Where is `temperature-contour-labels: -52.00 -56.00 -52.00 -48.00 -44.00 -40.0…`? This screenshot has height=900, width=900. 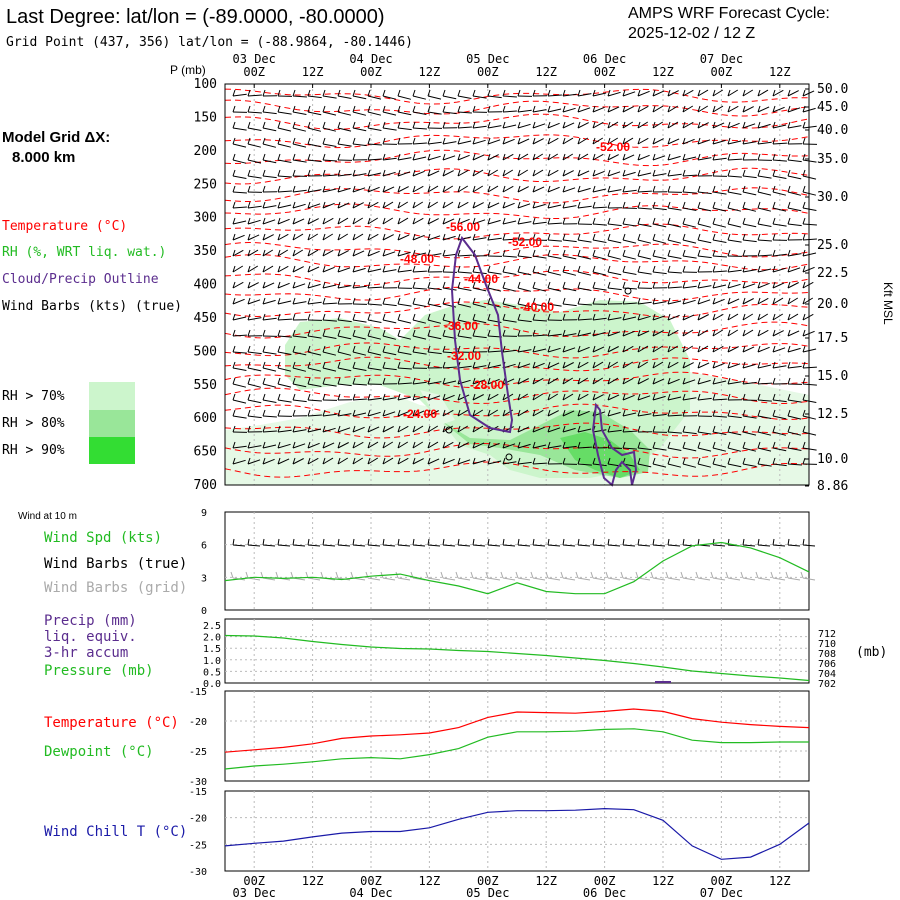 temperature-contour-labels: -52.00 -56.00 -52.00 -48.00 -44.00 -40.0… is located at coordinates (515, 280).